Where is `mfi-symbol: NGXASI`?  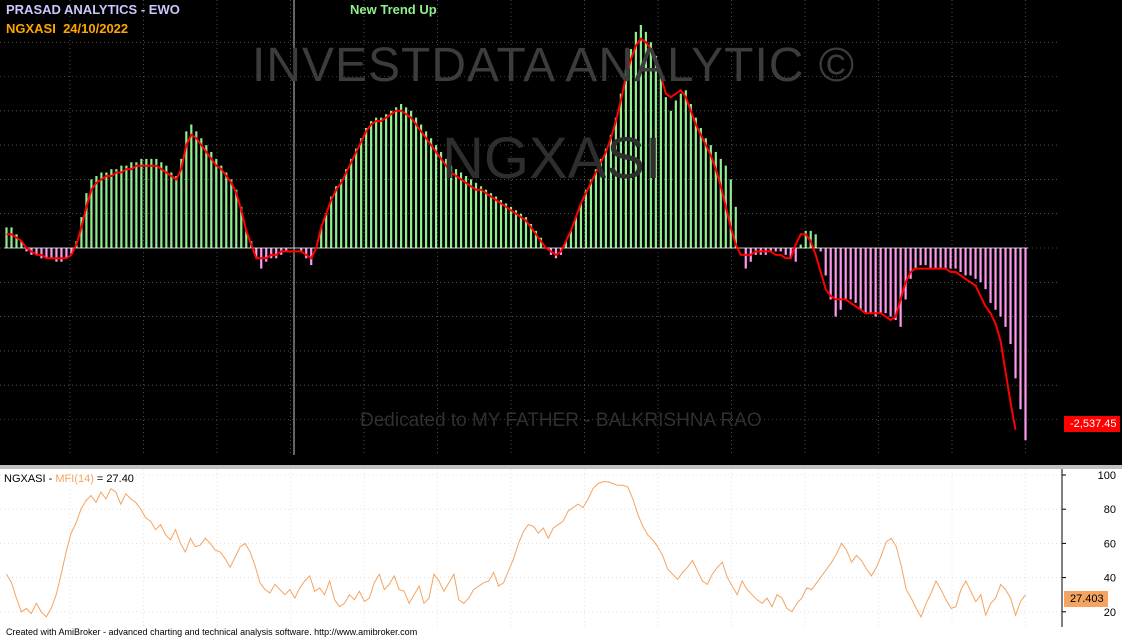
mfi-symbol: NGXASI is located at coordinates (25, 479).